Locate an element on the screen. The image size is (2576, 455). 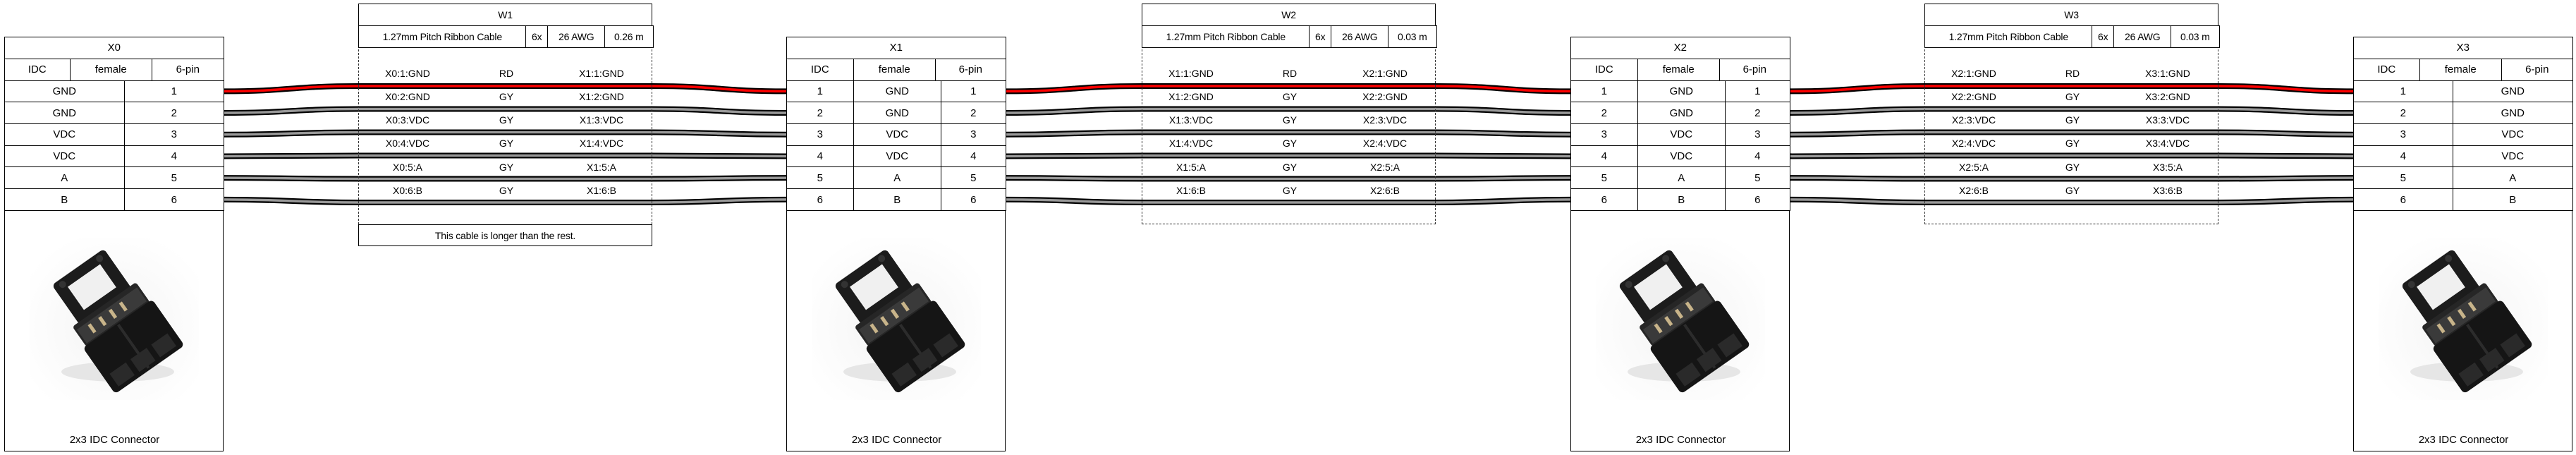
wire-to-label: X1:4:VDC is located at coordinates (601, 143).